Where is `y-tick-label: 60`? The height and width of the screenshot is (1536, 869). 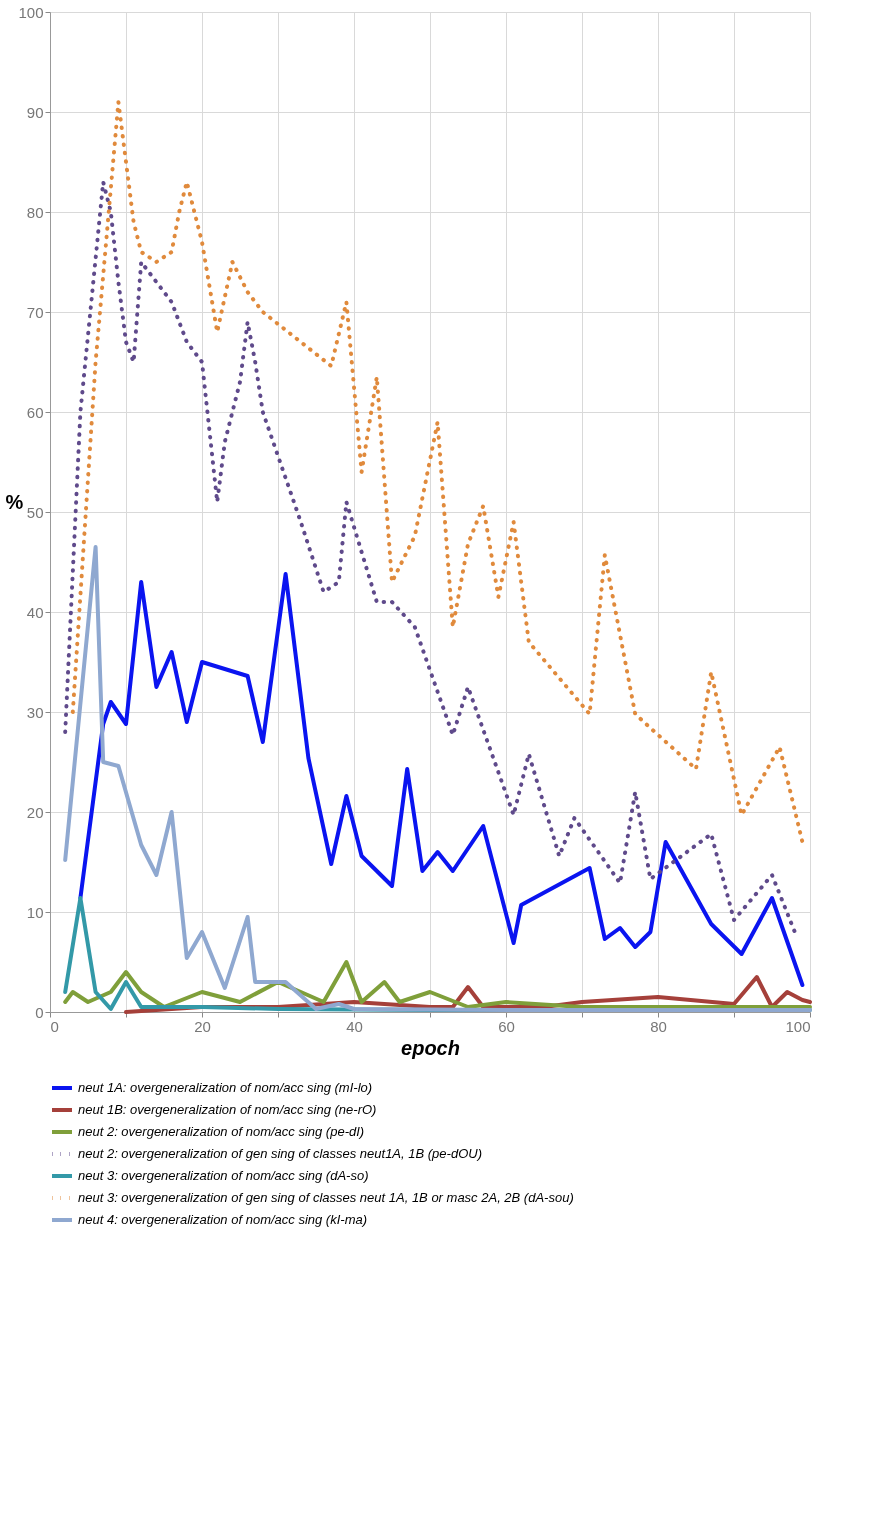 y-tick-label: 60 is located at coordinates (35, 412).